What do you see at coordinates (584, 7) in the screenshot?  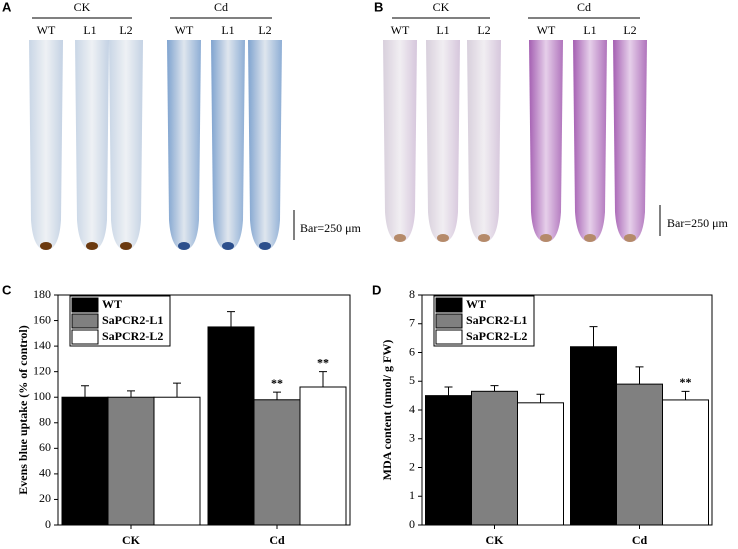 I see `group-label: Cd` at bounding box center [584, 7].